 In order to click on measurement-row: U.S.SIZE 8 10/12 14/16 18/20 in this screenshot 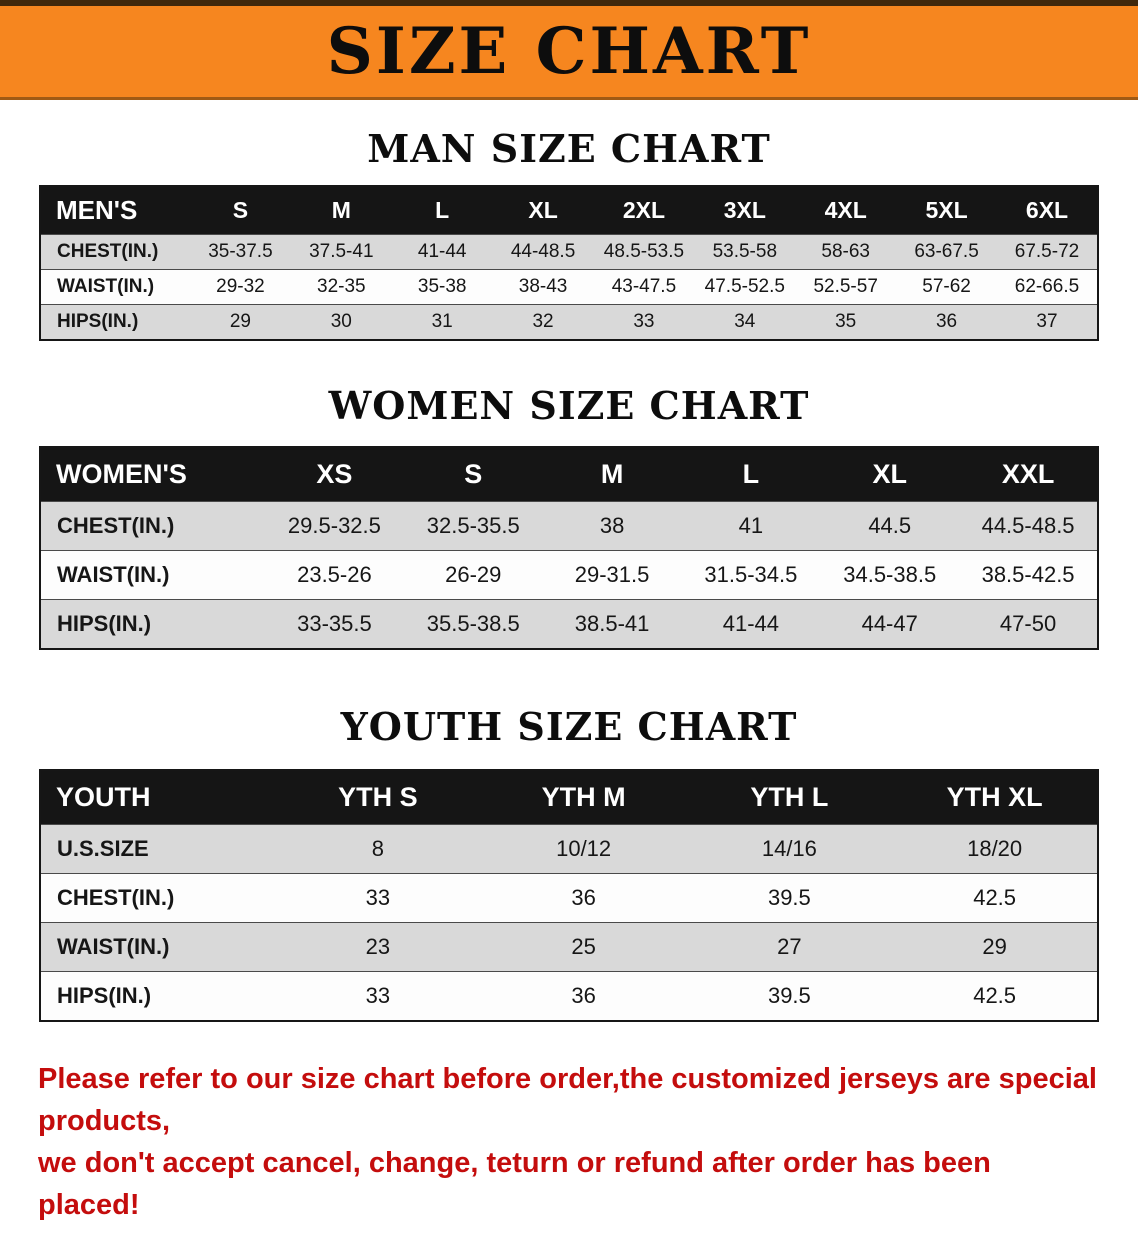, I will do `click(569, 849)`.